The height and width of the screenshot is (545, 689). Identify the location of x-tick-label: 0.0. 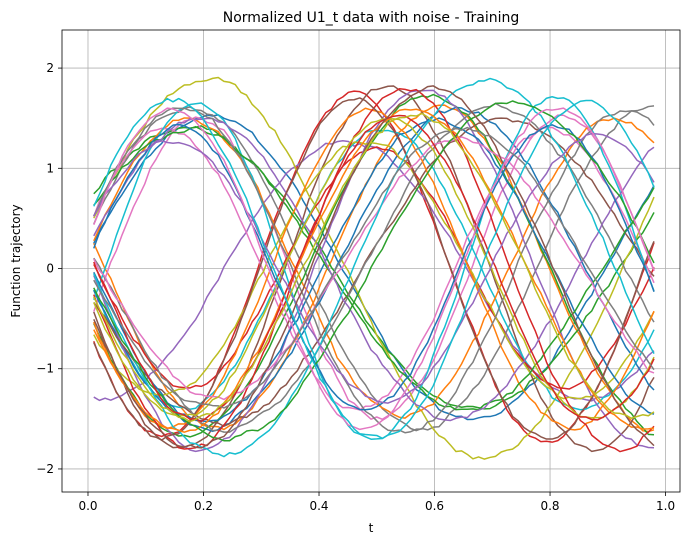
(87, 506).